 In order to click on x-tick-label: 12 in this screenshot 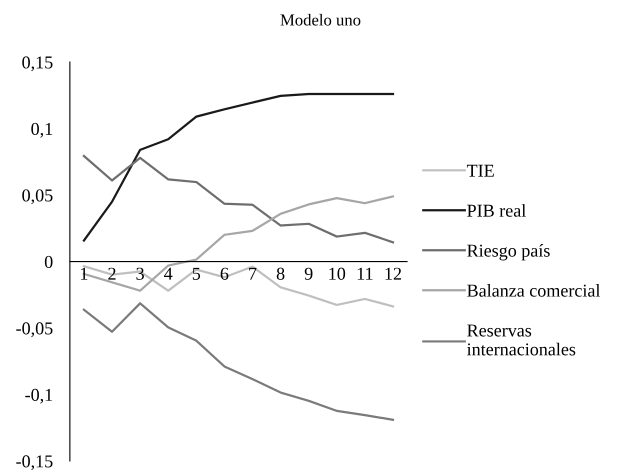, I will do `click(394, 274)`.